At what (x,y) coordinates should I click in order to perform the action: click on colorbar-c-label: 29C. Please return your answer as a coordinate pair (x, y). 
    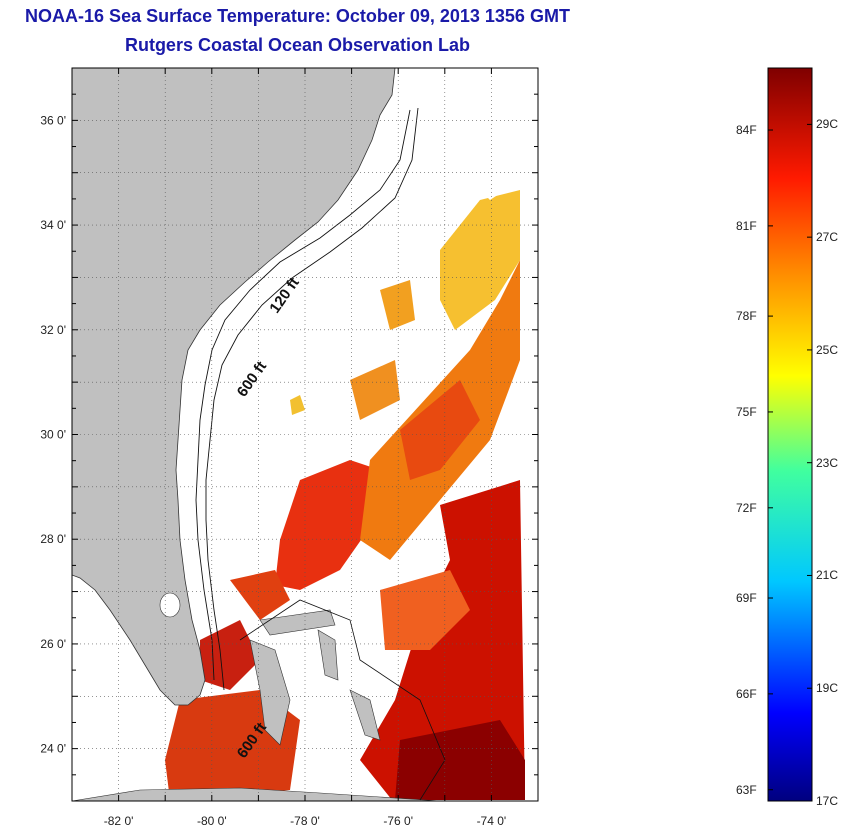
    Looking at the image, I should click on (827, 124).